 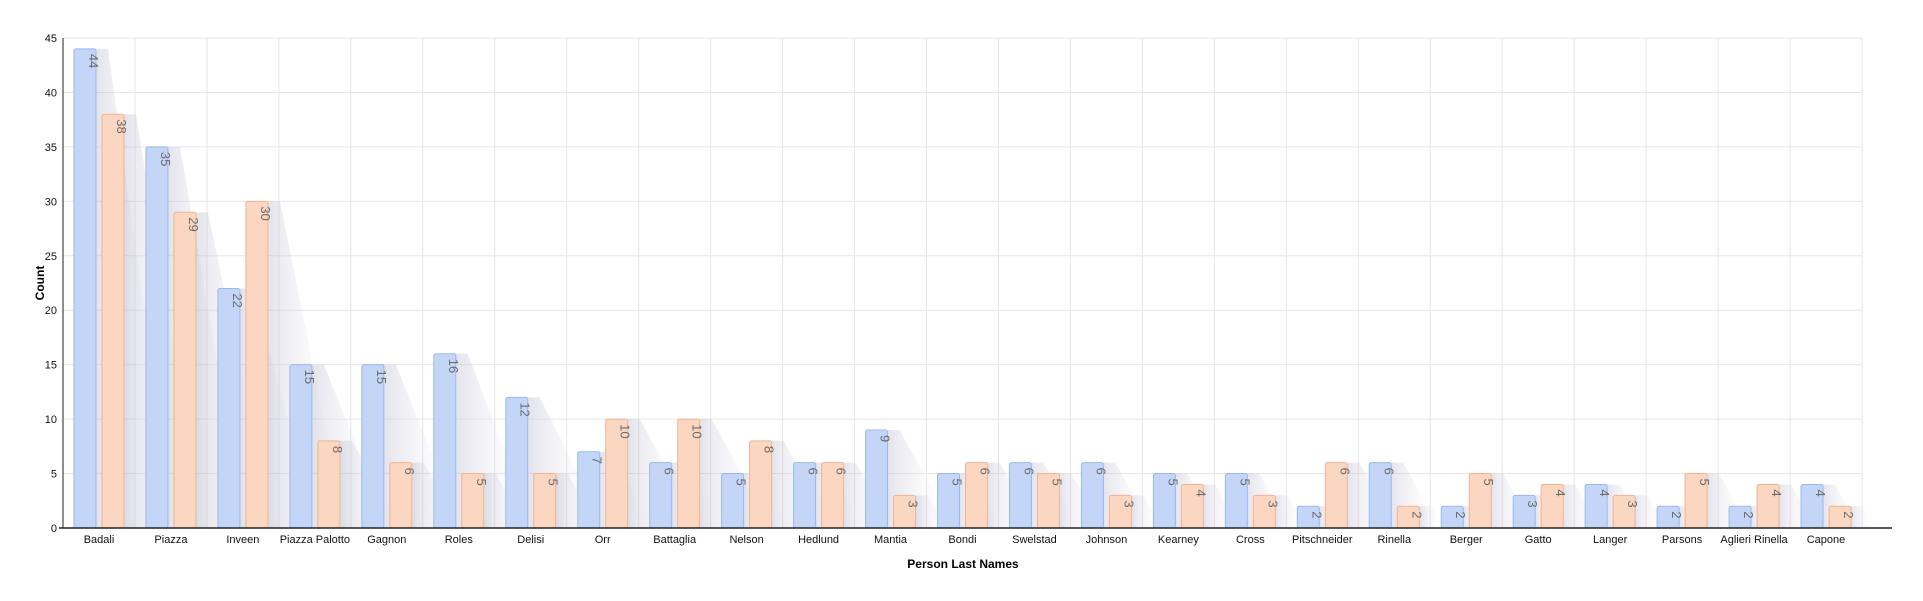 What do you see at coordinates (315, 540) in the screenshot?
I see `x-tick-label: Piazza Palotto` at bounding box center [315, 540].